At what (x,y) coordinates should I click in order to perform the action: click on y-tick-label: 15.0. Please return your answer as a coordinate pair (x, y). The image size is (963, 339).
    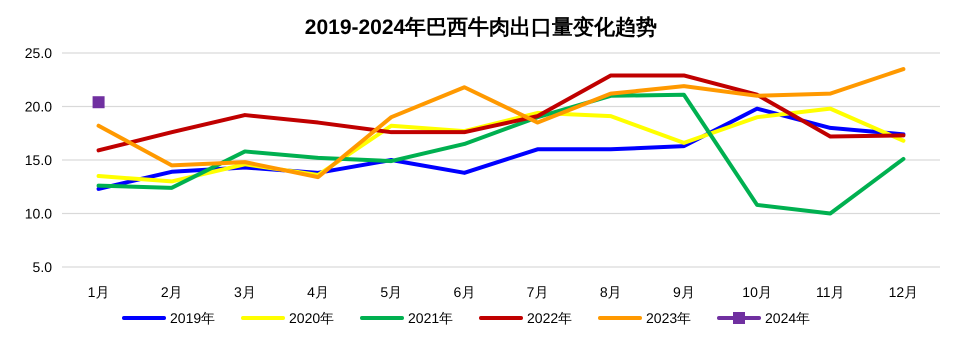
    Looking at the image, I should click on (38, 160).